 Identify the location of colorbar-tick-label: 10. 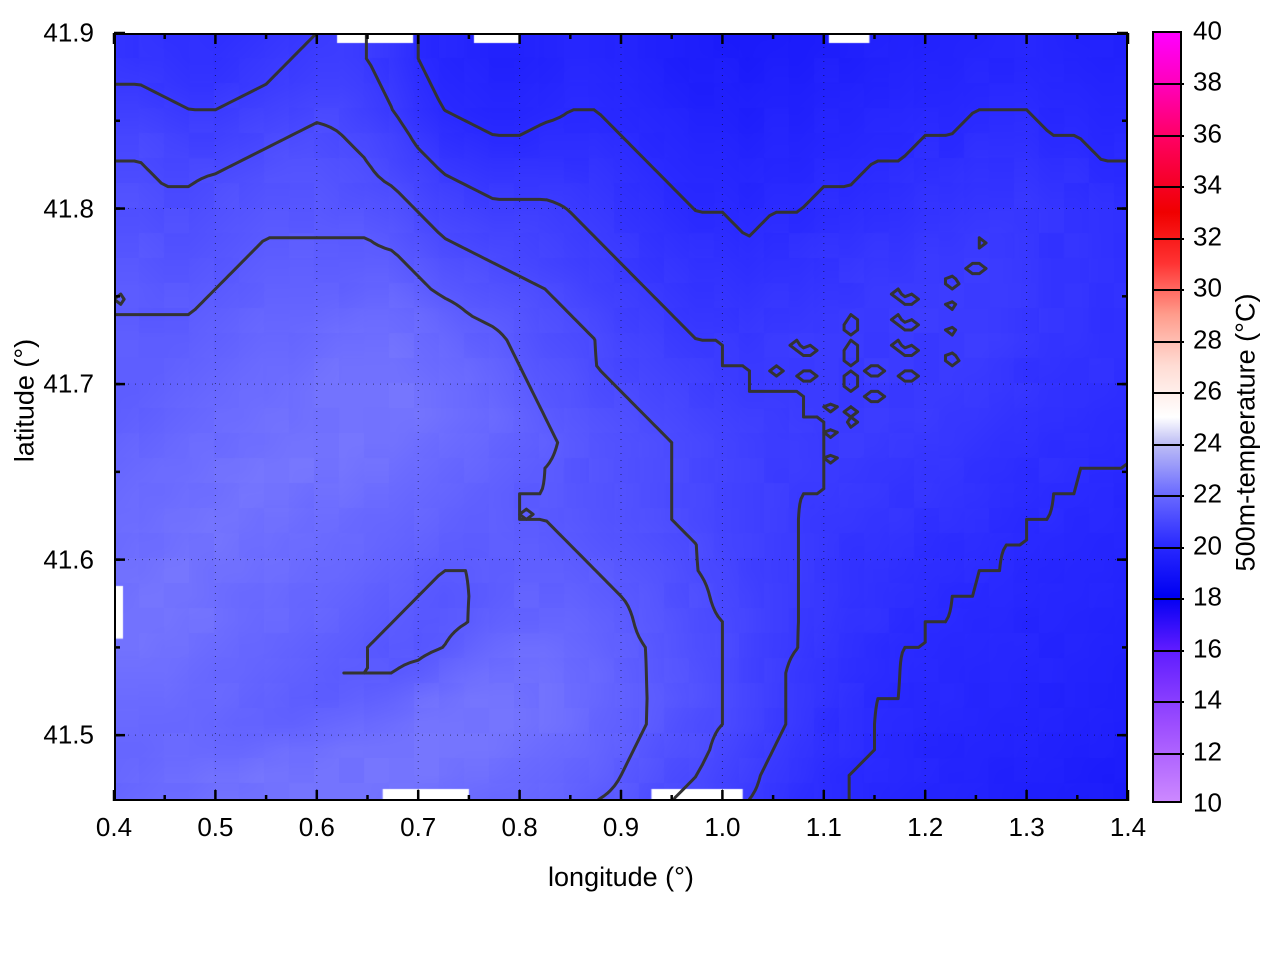
(1207, 802).